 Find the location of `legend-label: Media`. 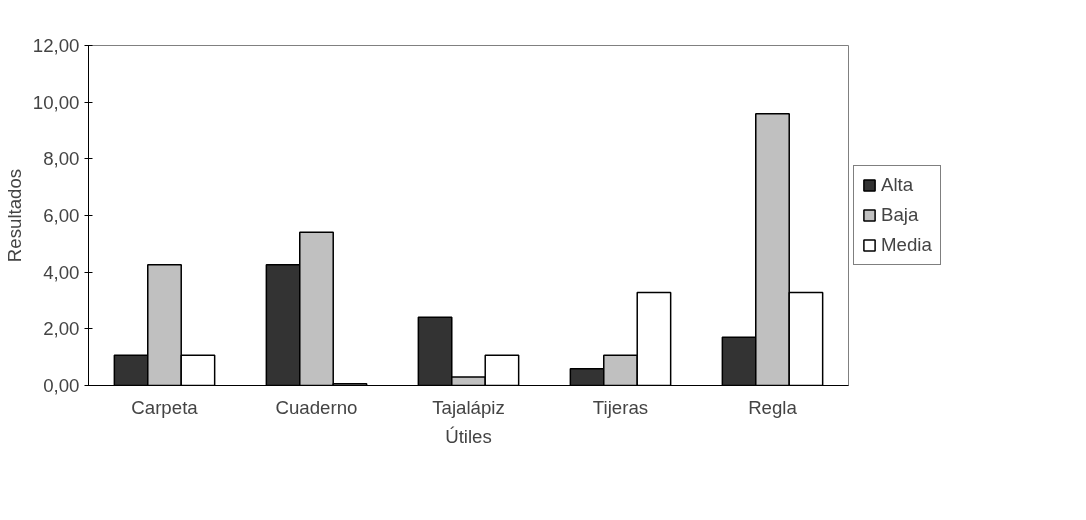

legend-label: Media is located at coordinates (906, 245).